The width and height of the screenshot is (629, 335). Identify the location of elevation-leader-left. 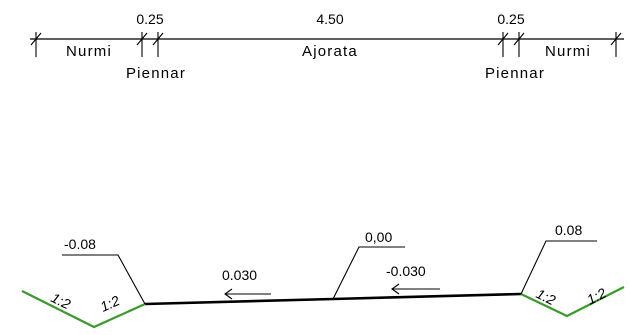
(104, 279).